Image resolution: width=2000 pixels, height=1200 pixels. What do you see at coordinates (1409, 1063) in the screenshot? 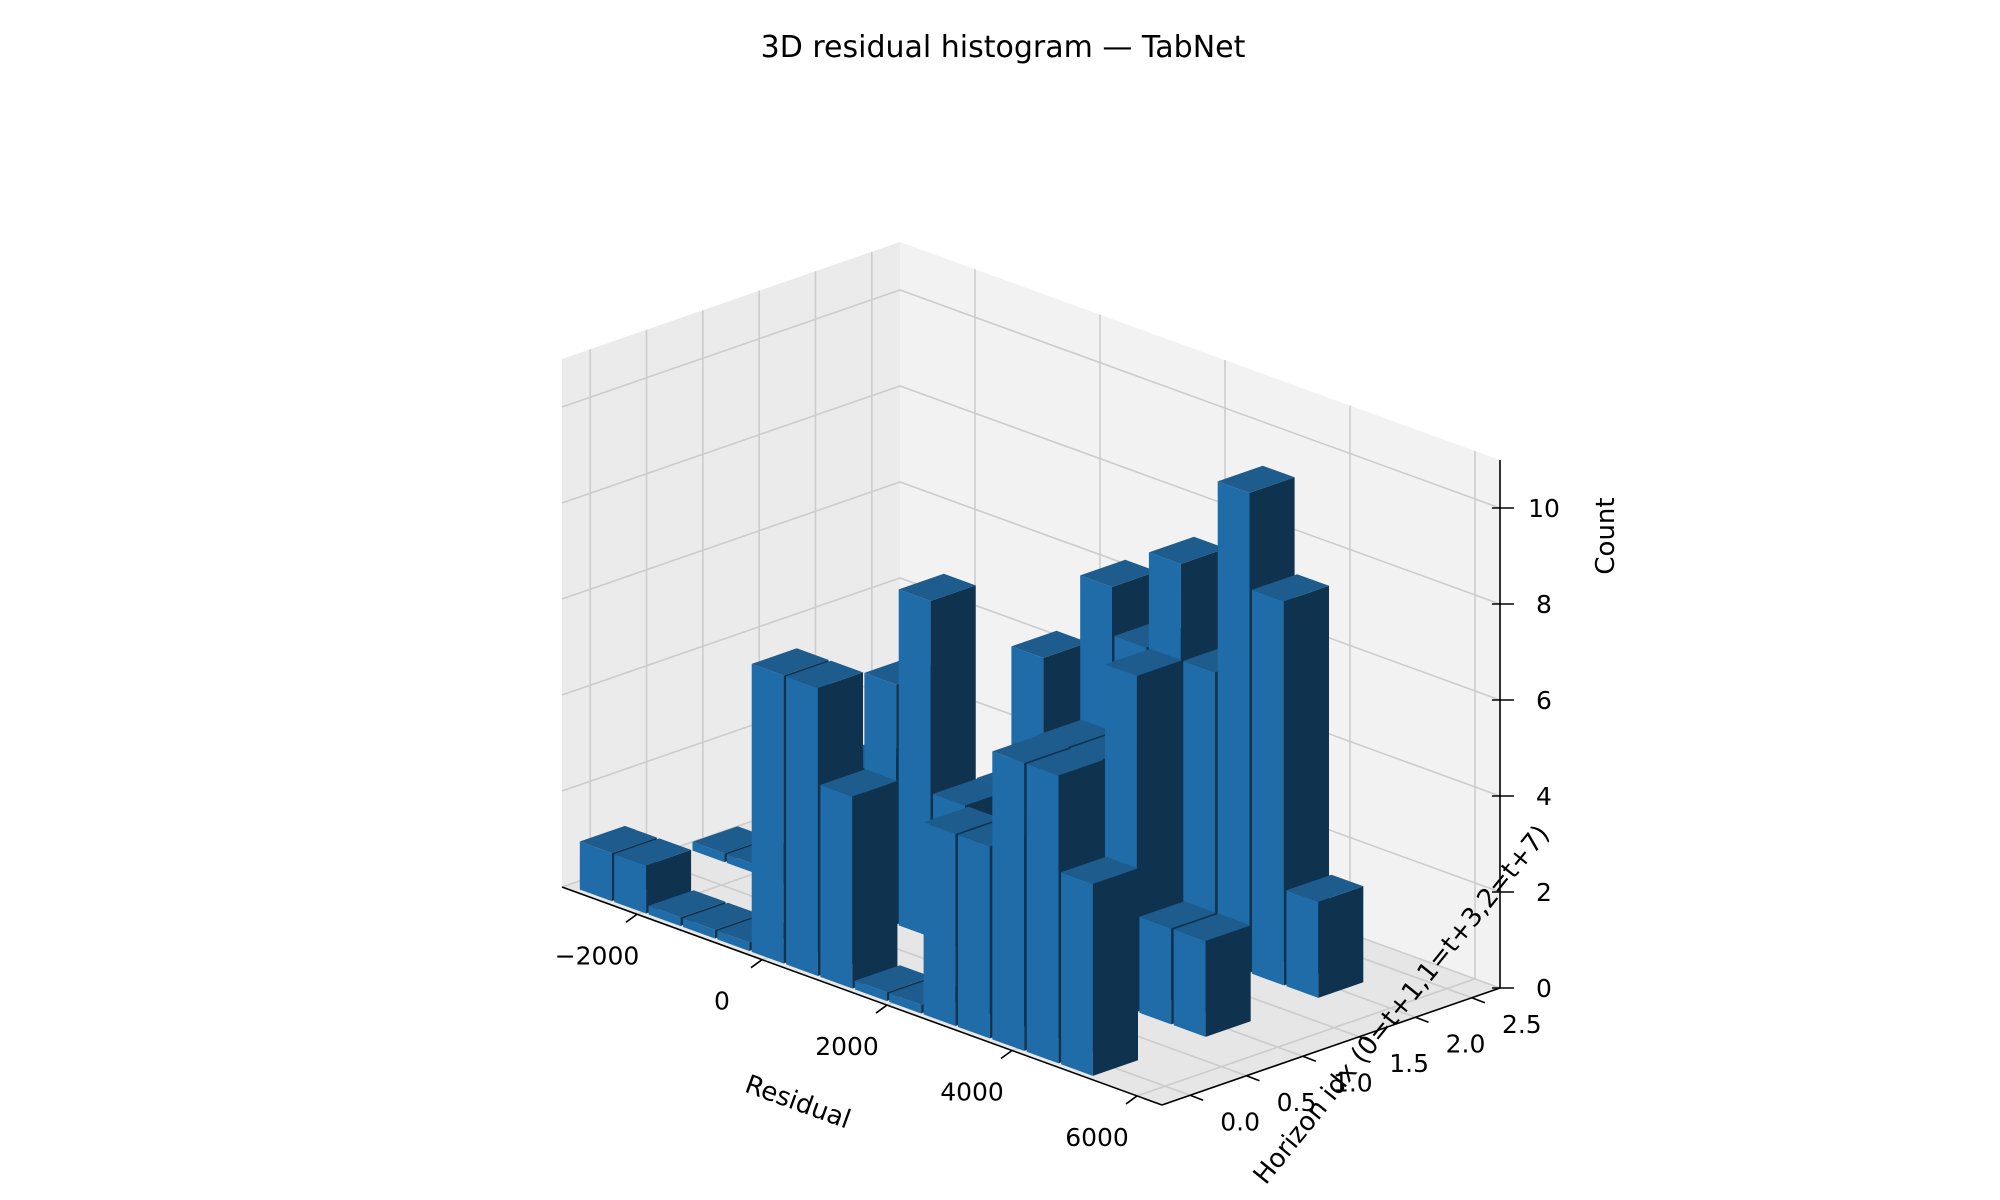
I see `y-tick-label: 1.5` at bounding box center [1409, 1063].